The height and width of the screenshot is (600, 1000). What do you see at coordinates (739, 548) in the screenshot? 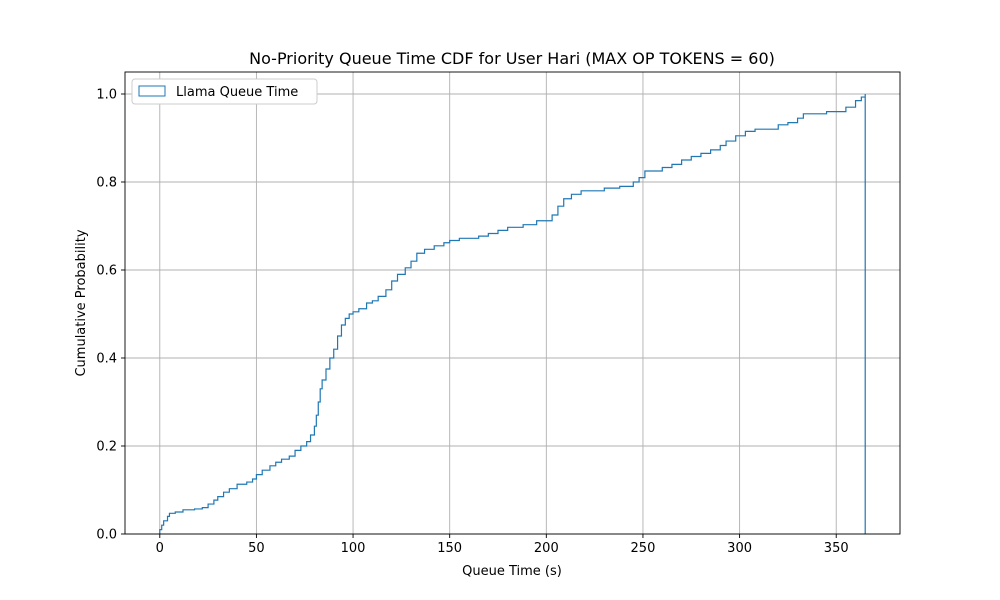
I see `x-tick-label: 300` at bounding box center [739, 548].